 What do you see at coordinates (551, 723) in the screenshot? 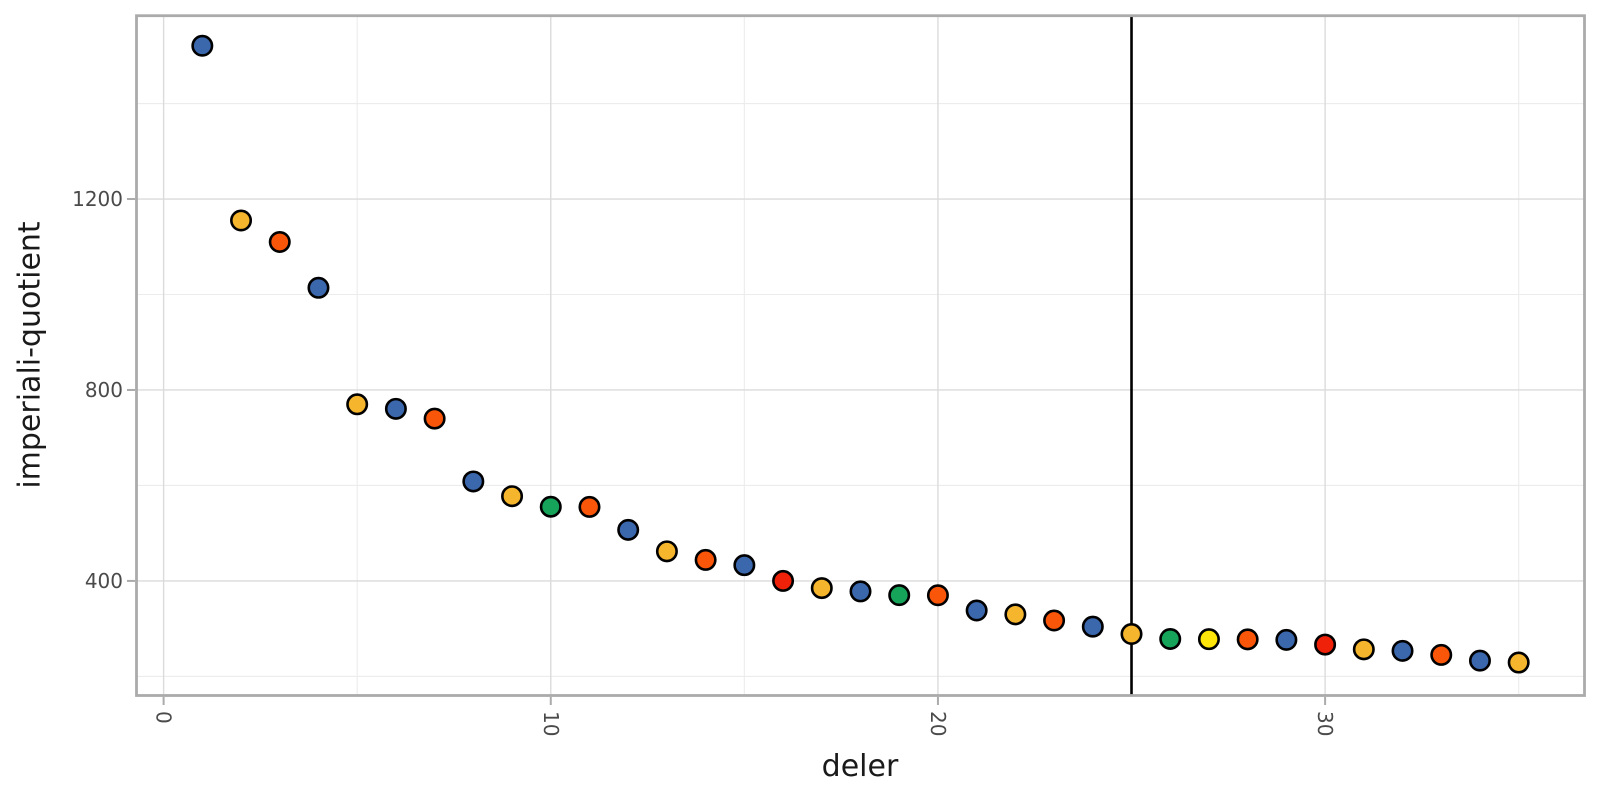
I see `x-tick-label: 10` at bounding box center [551, 723].